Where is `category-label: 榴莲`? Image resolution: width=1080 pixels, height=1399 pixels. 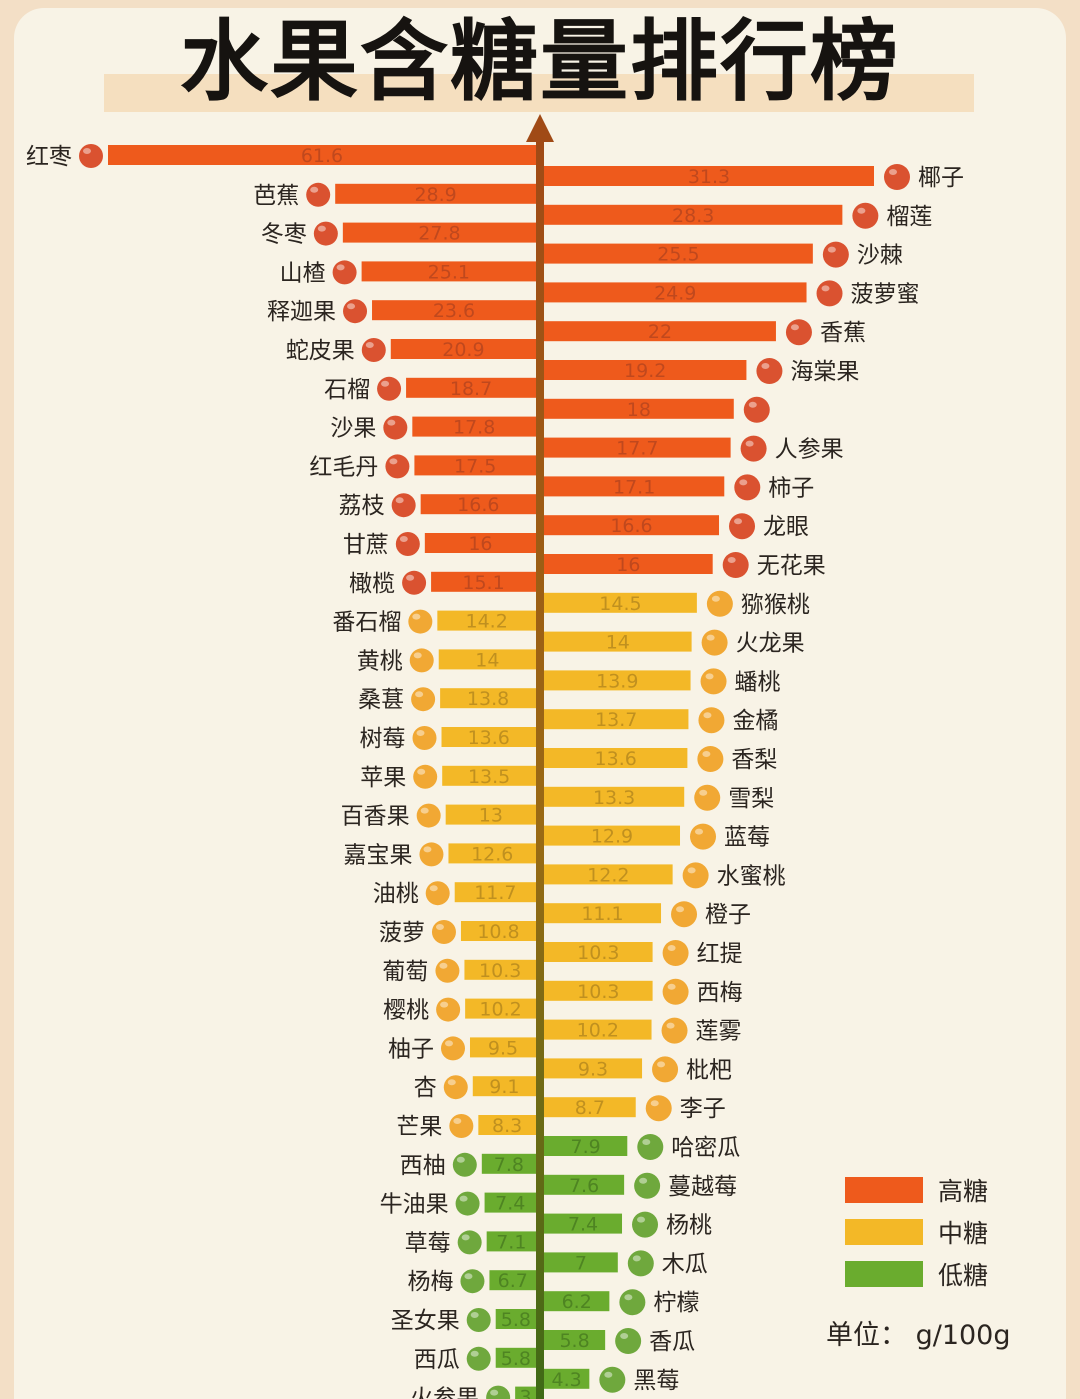 category-label: 榴莲 is located at coordinates (909, 217).